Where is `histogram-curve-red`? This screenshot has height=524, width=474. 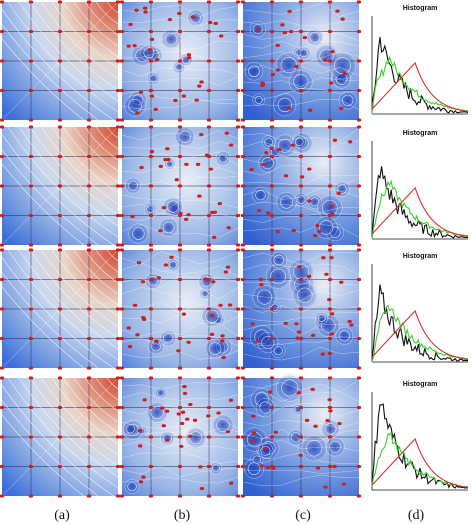 histogram-curve-red is located at coordinates (420, 87).